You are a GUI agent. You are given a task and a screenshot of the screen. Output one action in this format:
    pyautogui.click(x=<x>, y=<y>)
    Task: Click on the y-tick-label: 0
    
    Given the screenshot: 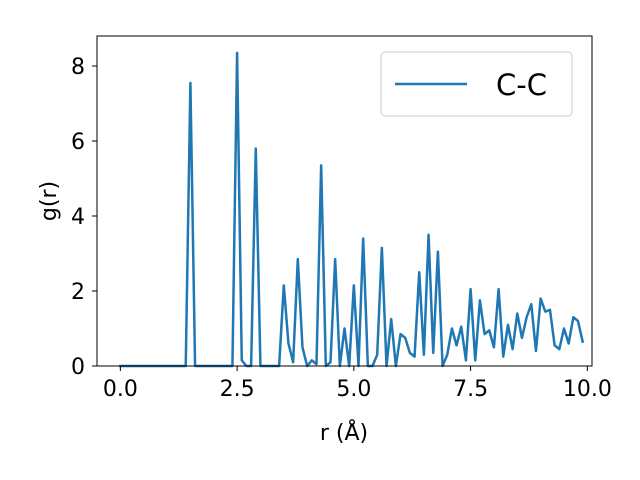 What is the action you would take?
    pyautogui.click(x=78, y=367)
    